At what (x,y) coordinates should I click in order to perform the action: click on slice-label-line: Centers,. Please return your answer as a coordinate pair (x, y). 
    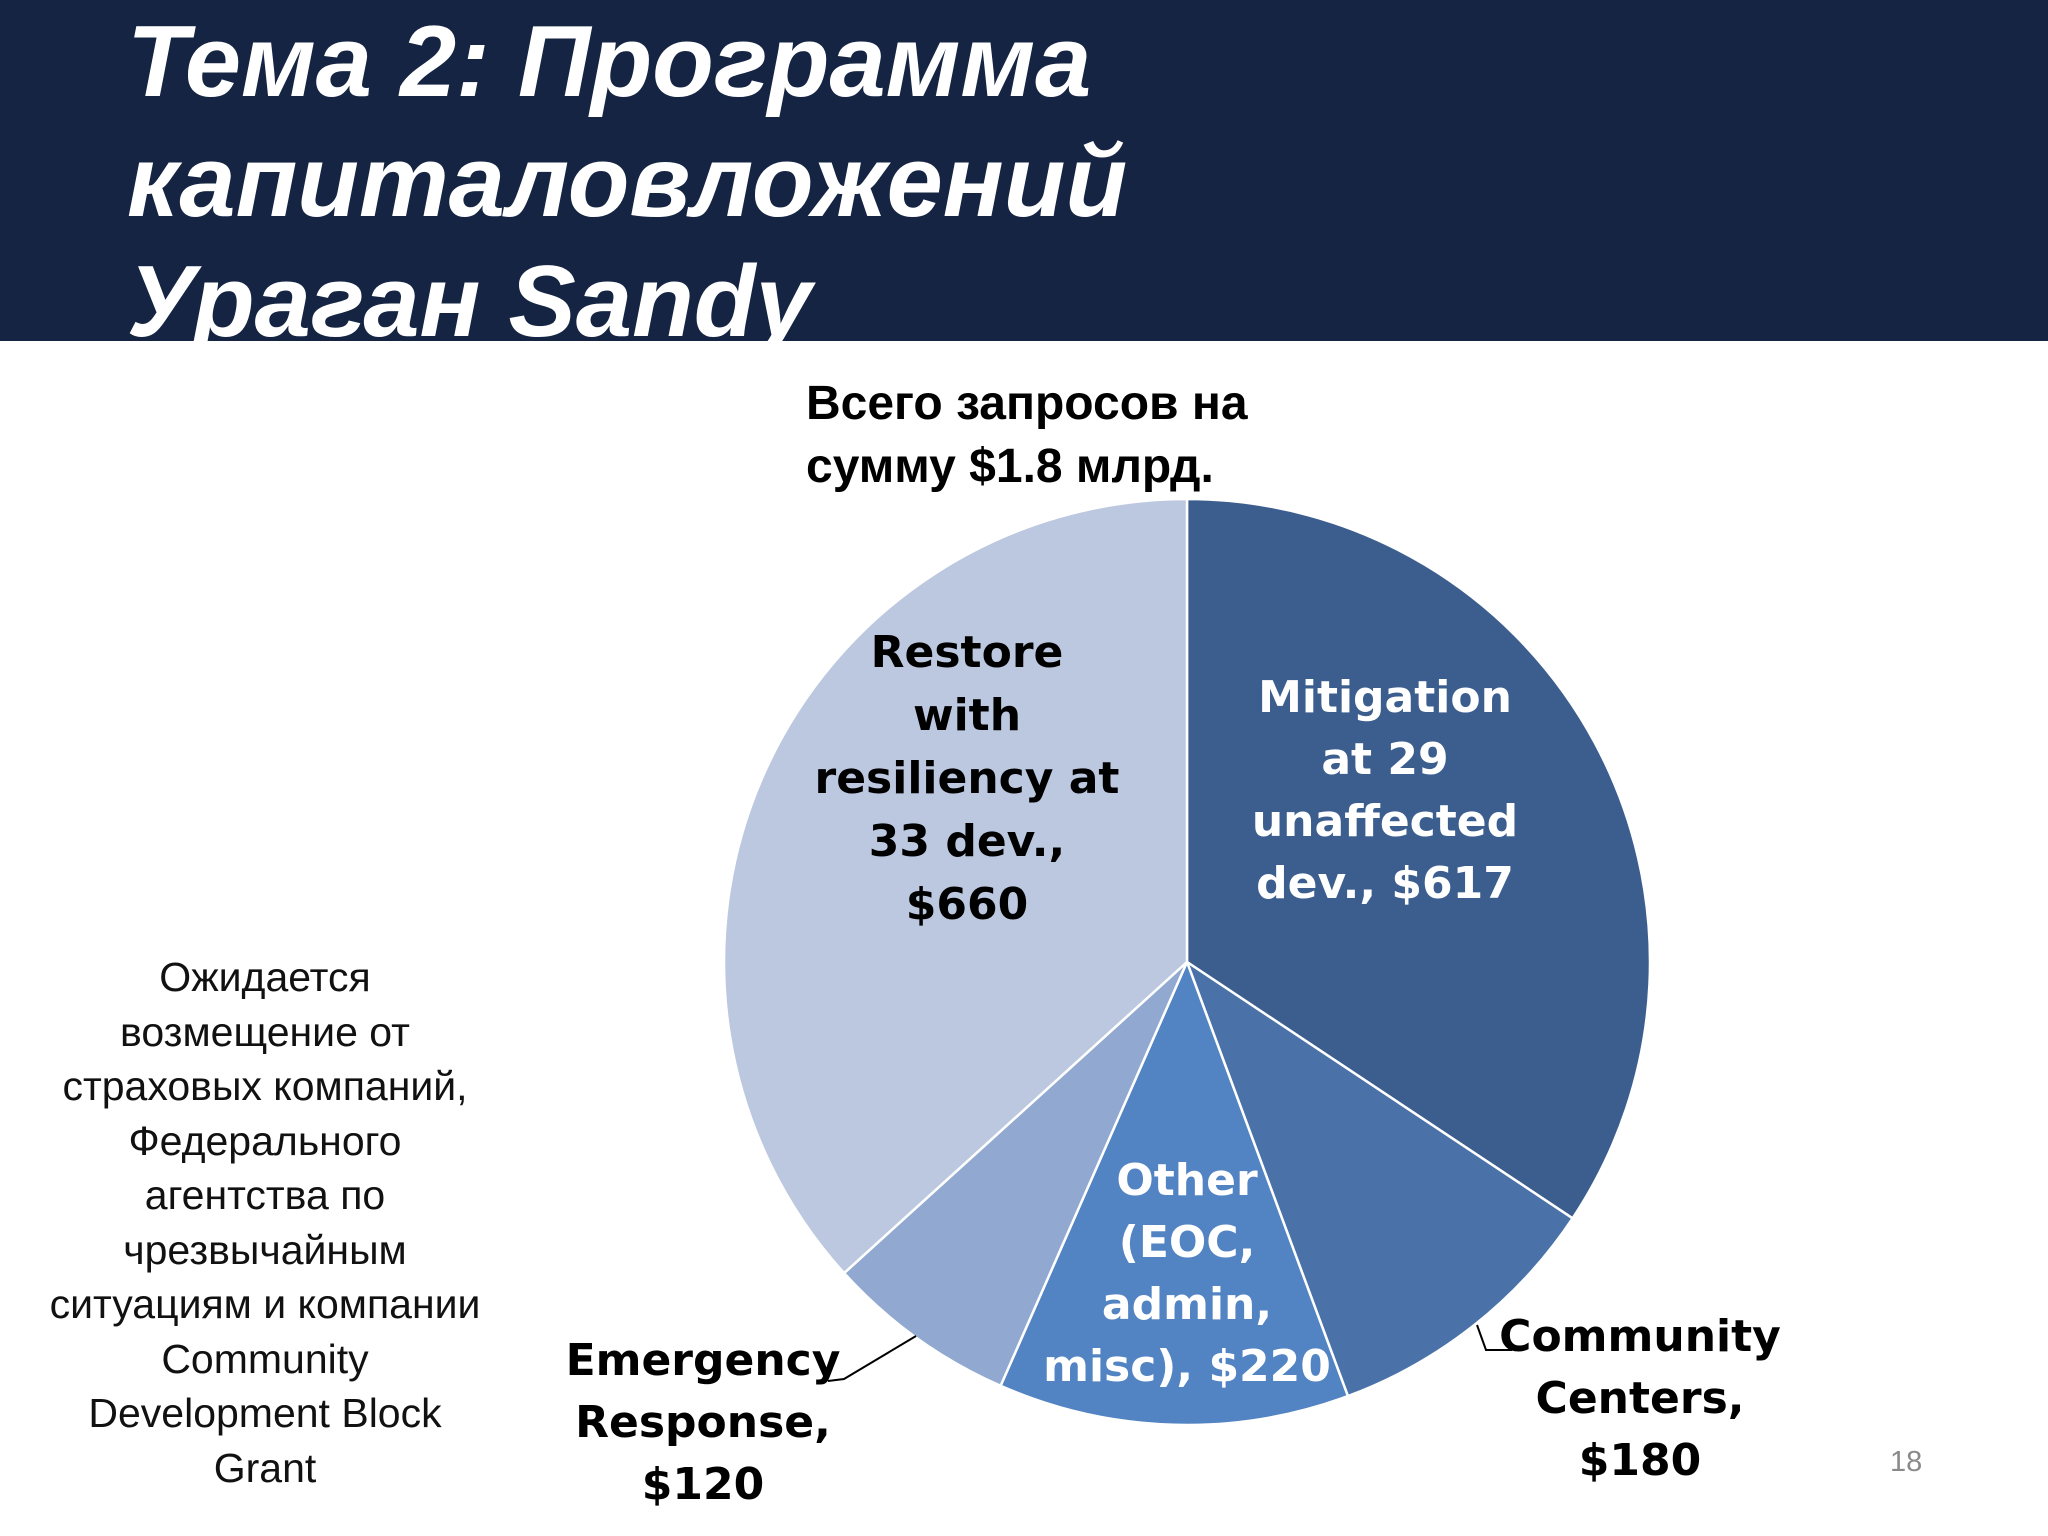
    Looking at the image, I should click on (1640, 1398).